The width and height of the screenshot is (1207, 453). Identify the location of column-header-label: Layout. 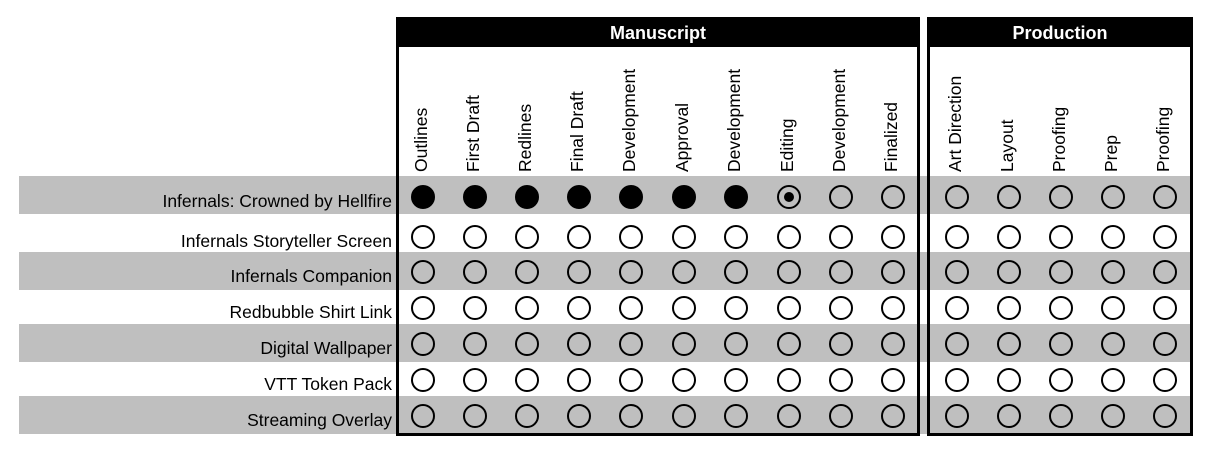
(1007, 145).